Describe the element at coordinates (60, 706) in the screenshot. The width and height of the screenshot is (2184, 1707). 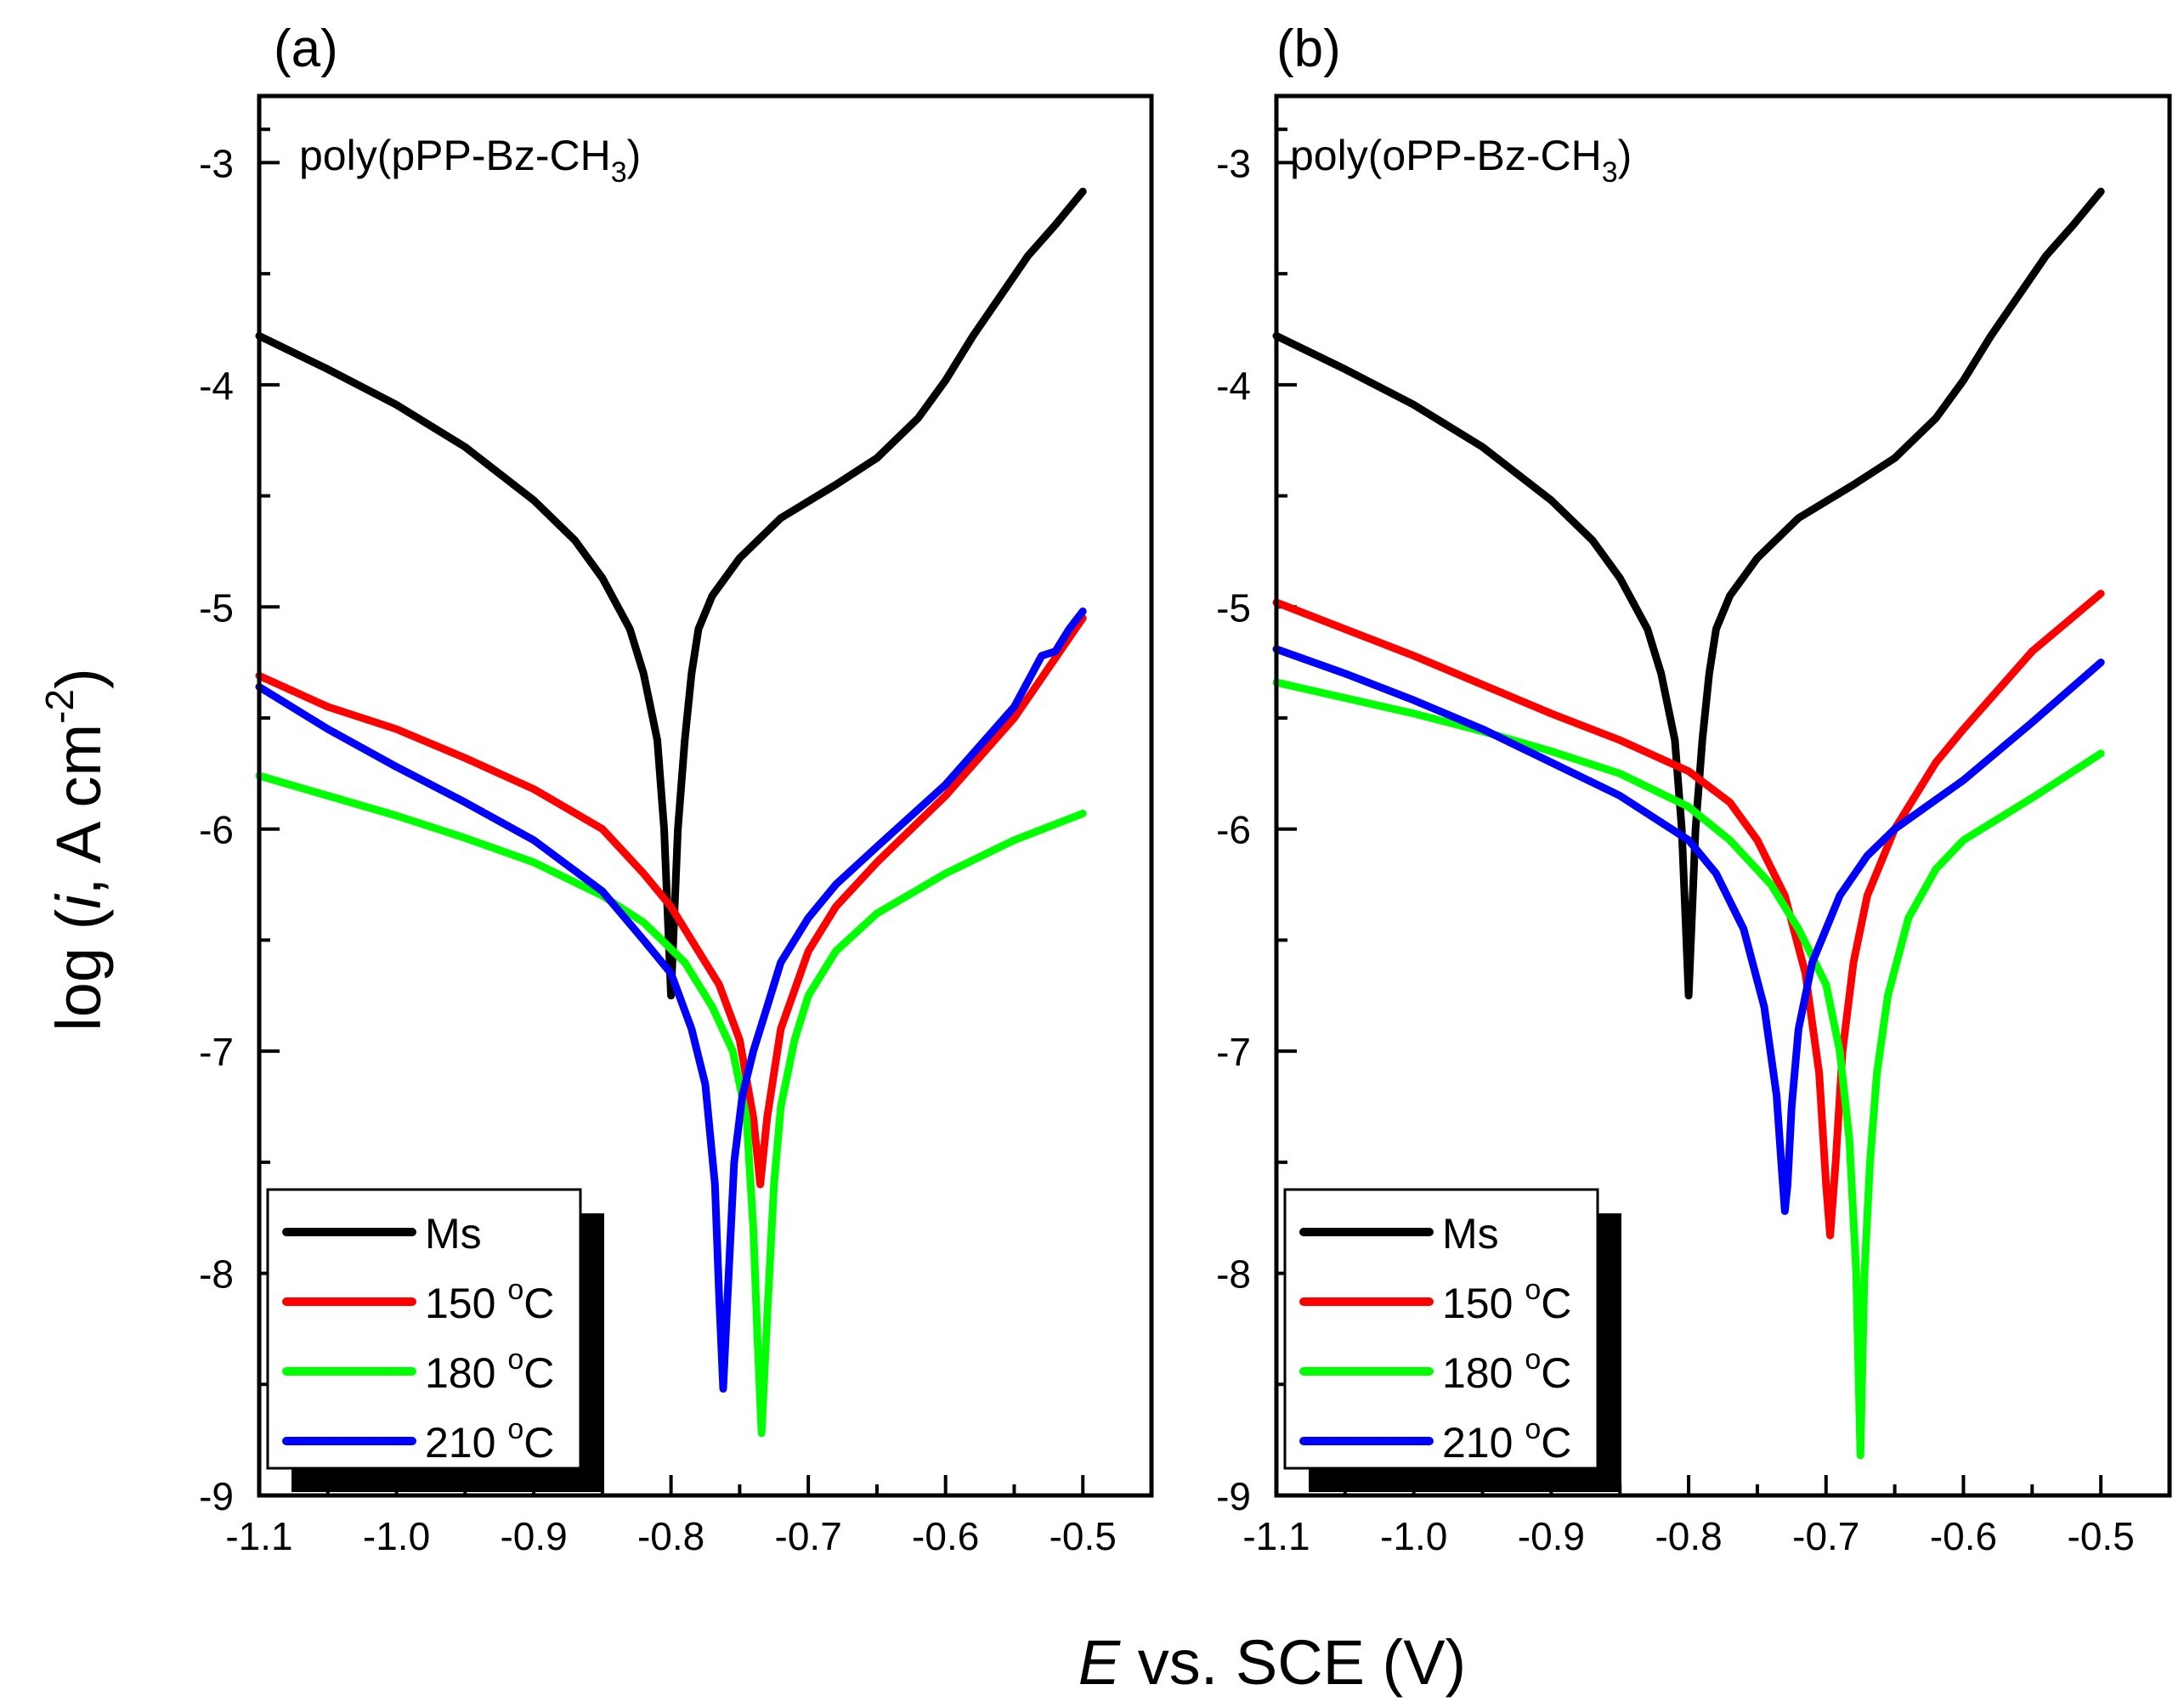
I see `y-axis-title-sup: -2` at that location.